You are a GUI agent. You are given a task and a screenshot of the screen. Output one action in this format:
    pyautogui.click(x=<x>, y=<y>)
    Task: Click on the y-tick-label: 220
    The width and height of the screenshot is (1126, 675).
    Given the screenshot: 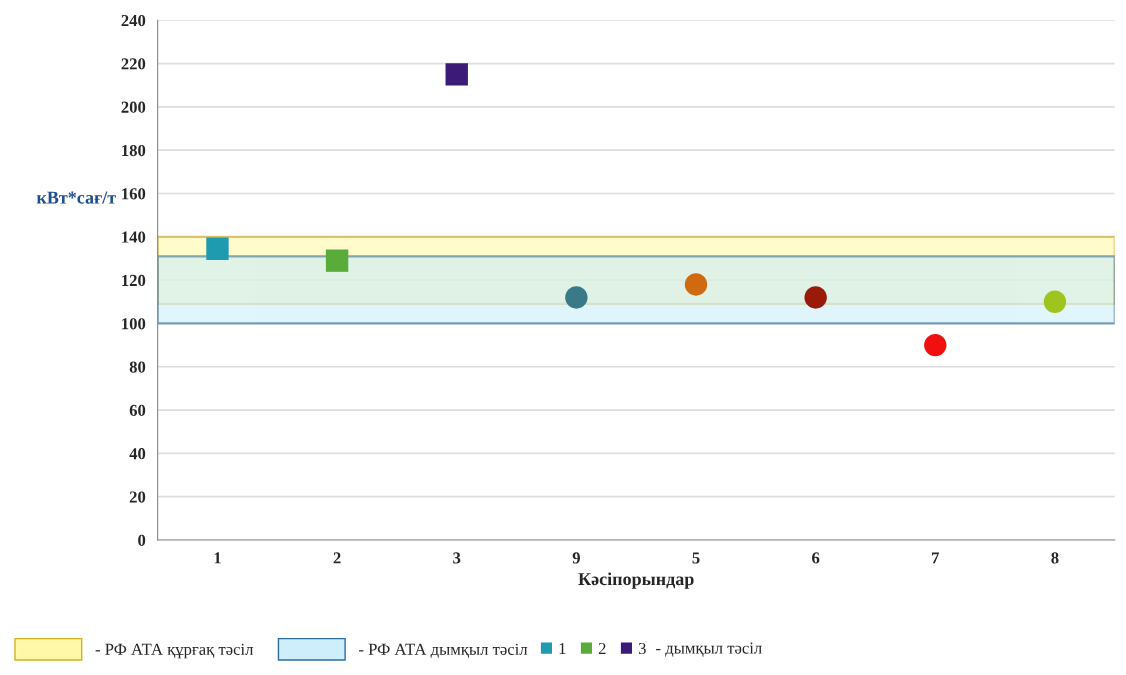 What is the action you would take?
    pyautogui.click(x=133, y=64)
    